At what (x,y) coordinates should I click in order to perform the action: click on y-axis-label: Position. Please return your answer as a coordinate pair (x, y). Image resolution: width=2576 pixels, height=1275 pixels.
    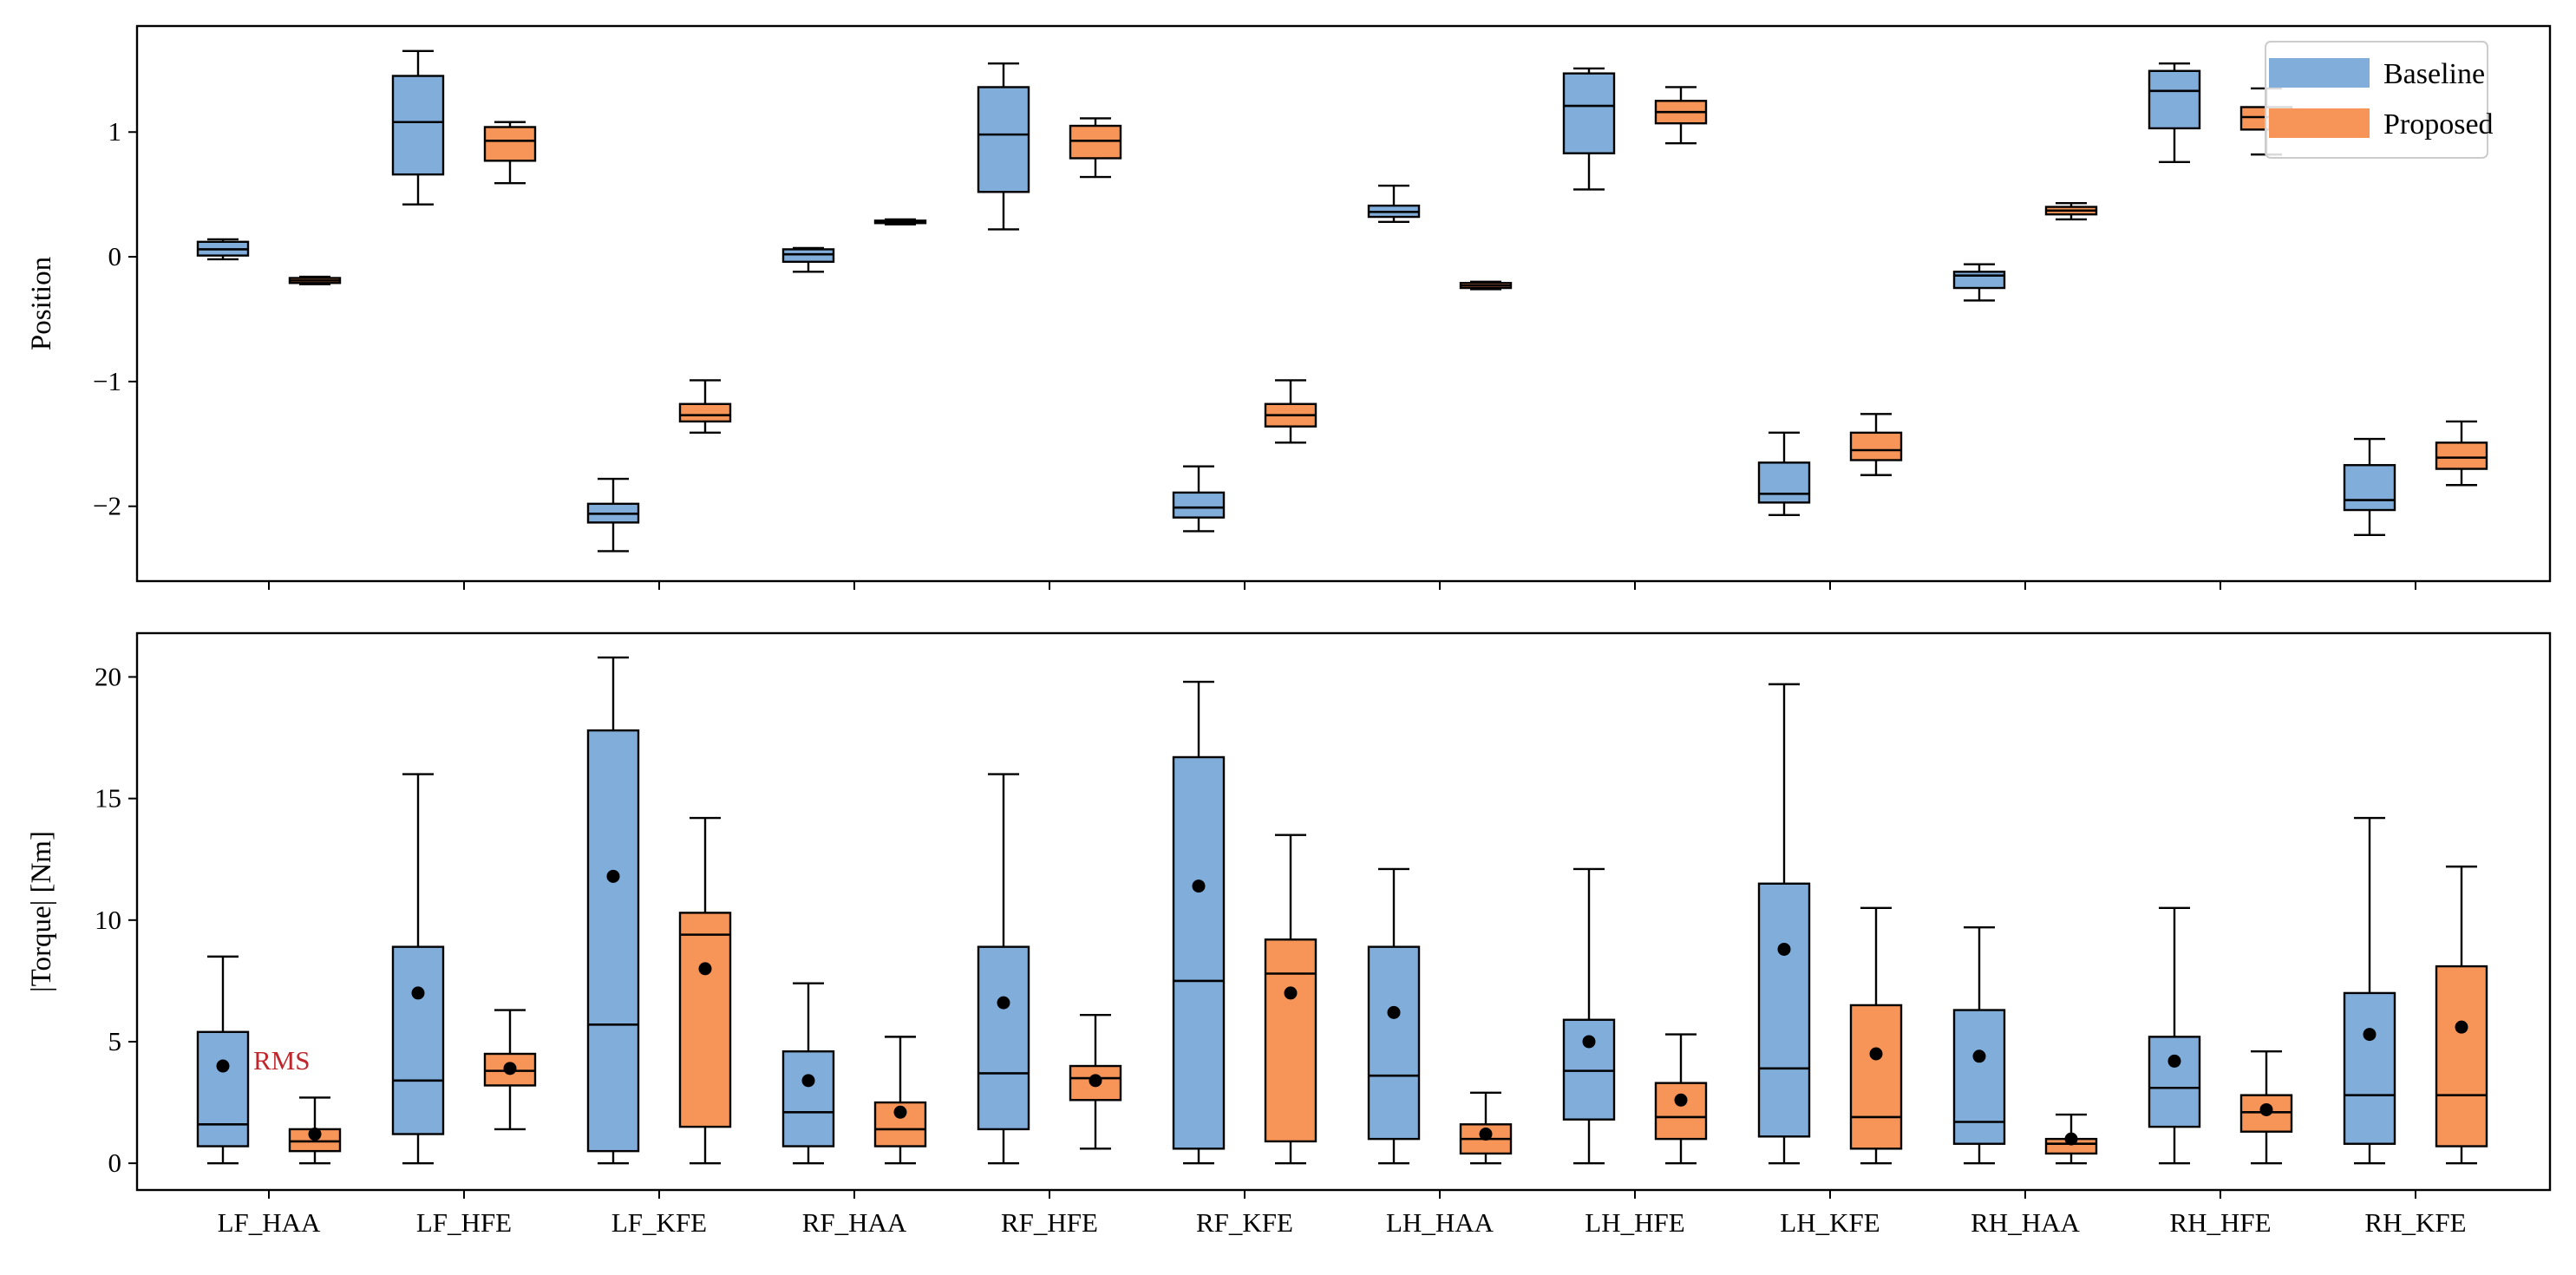
    Looking at the image, I should click on (41, 303).